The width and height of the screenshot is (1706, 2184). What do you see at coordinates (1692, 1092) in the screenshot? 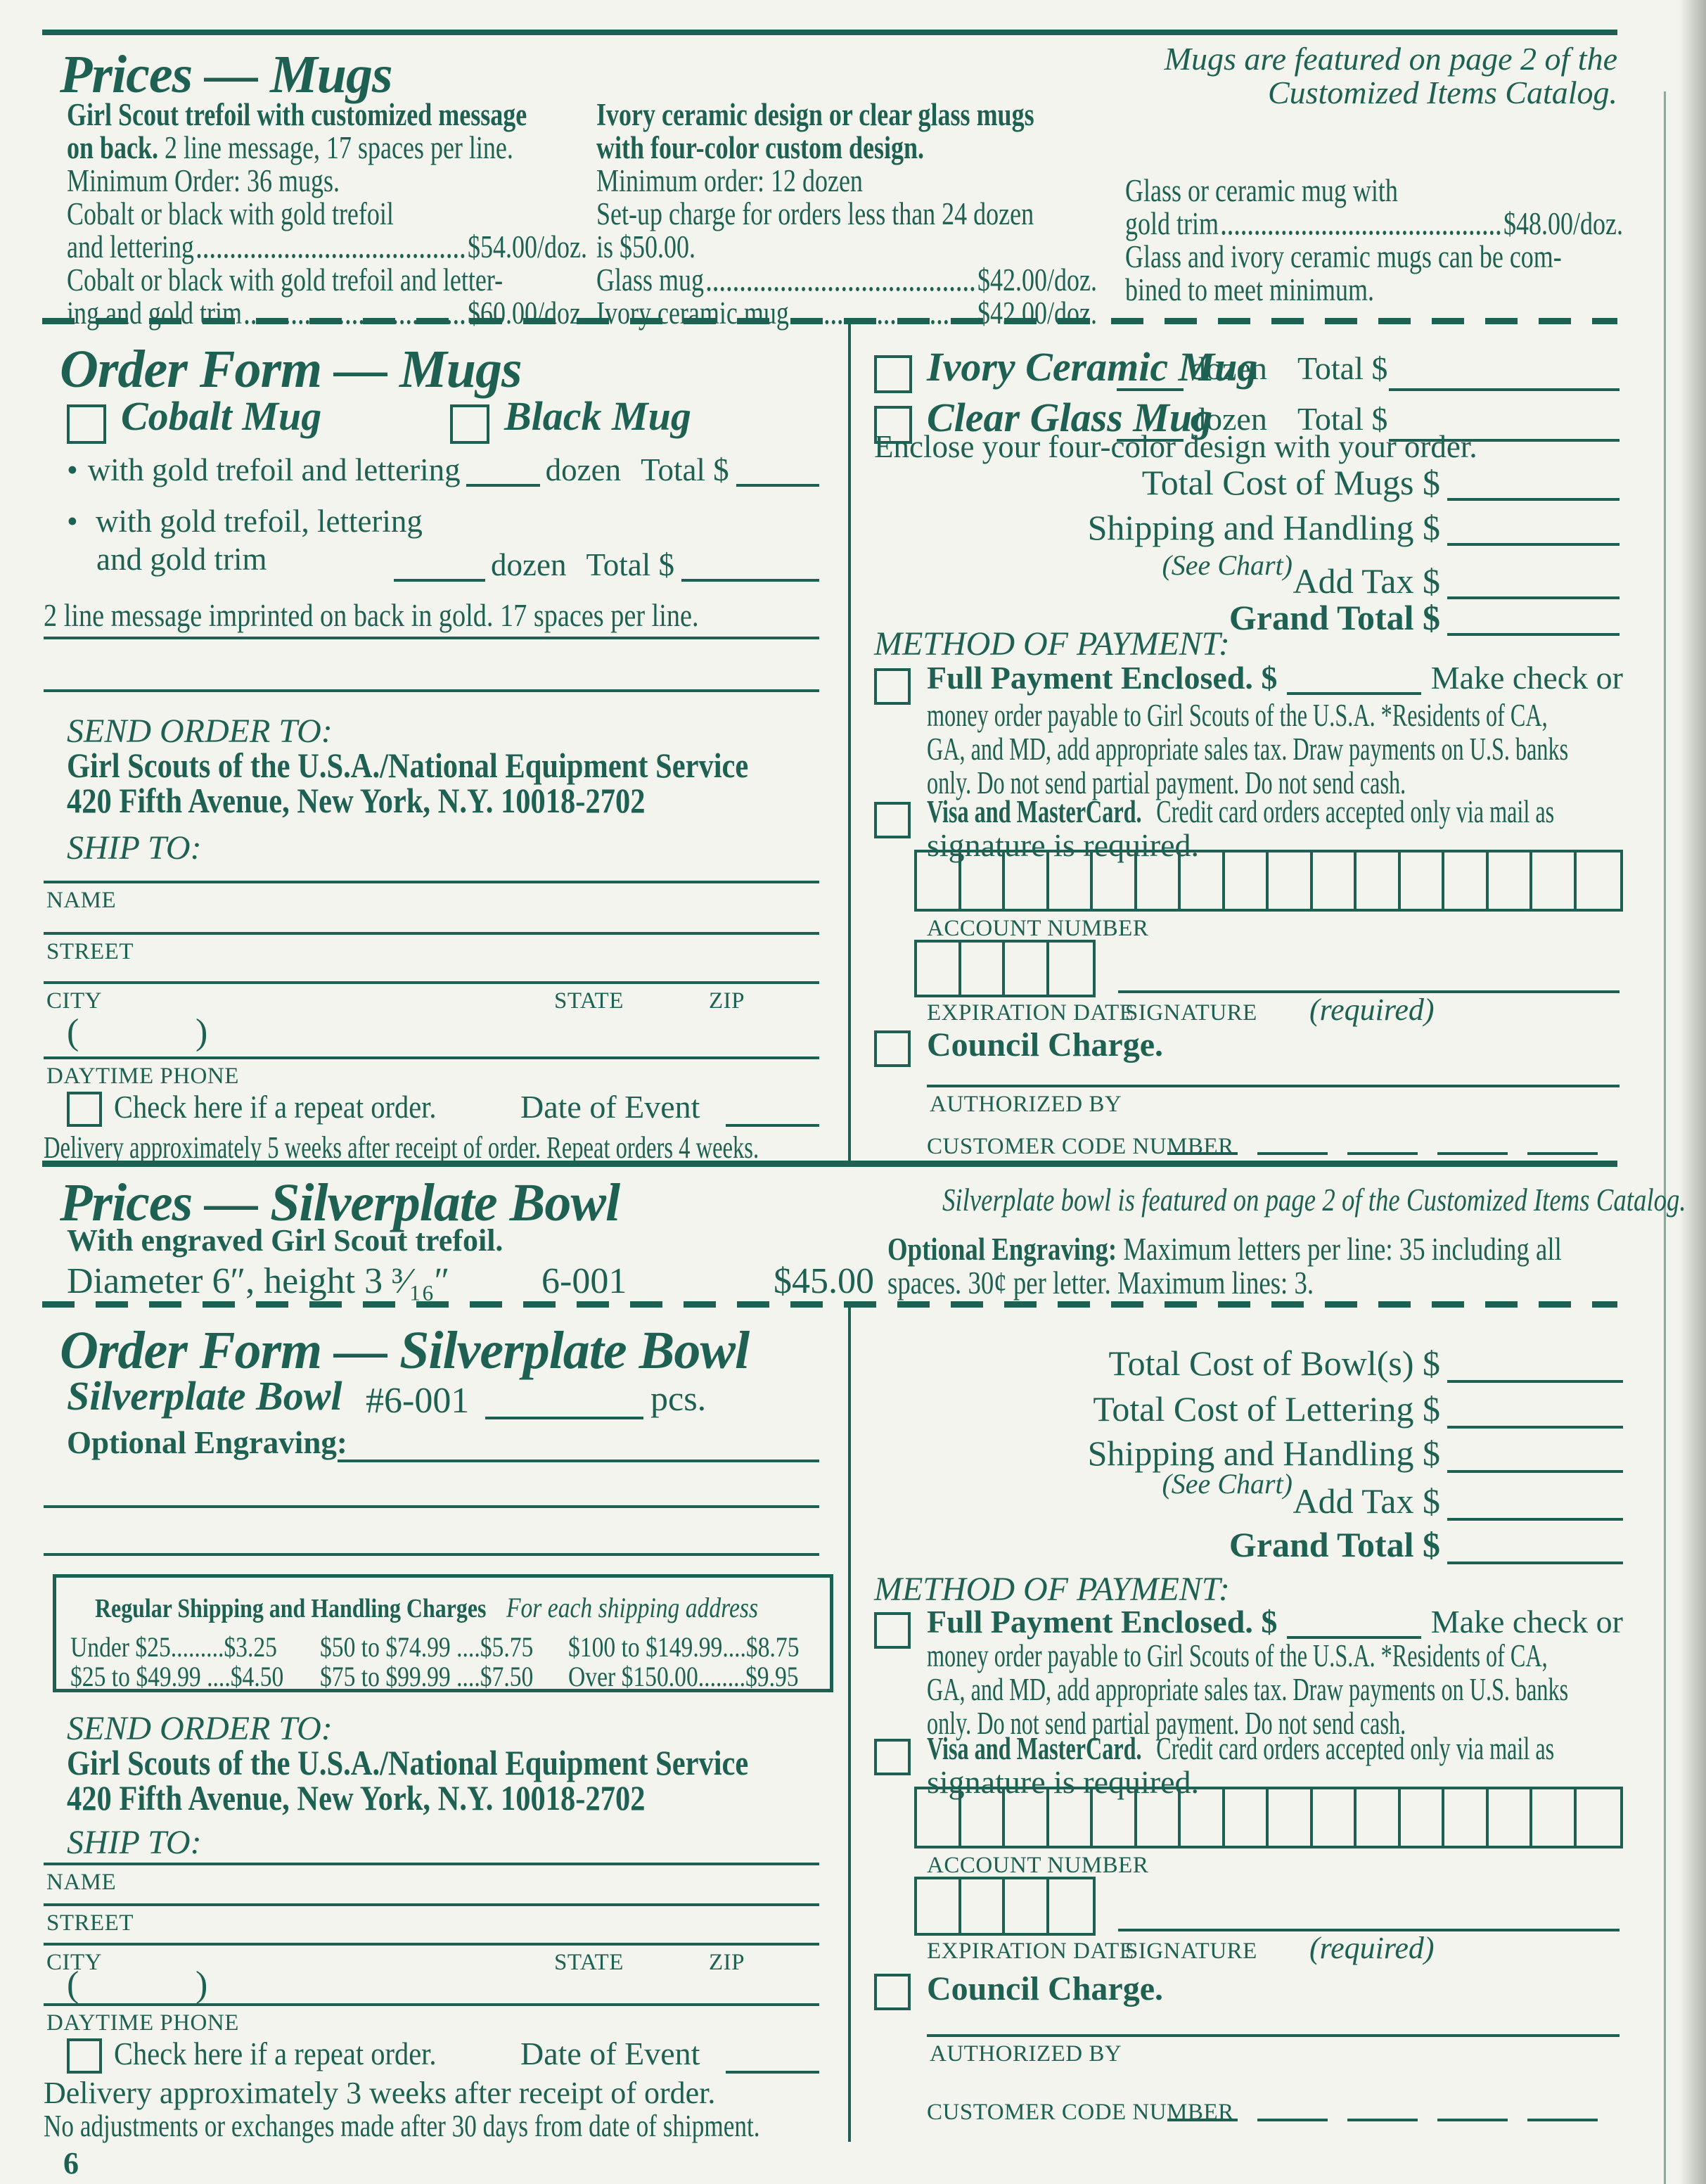
I see `scan-shadow` at bounding box center [1692, 1092].